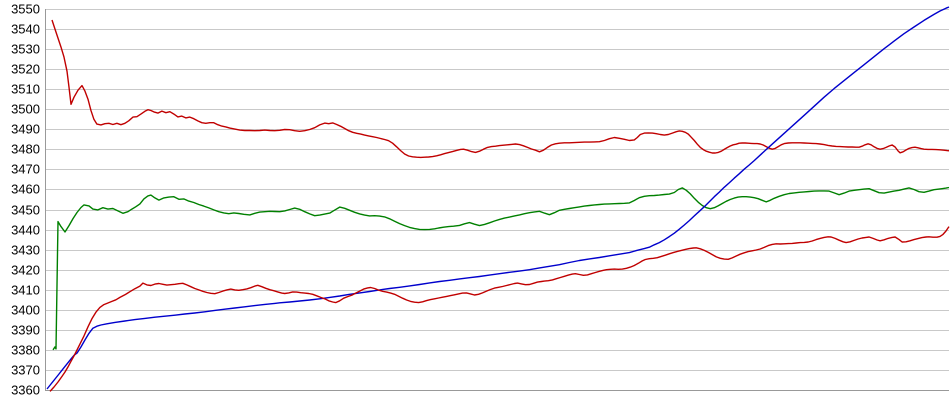 The width and height of the screenshot is (950, 415). Describe the element at coordinates (25, 250) in the screenshot. I see `y-axis-label: 3430` at that location.